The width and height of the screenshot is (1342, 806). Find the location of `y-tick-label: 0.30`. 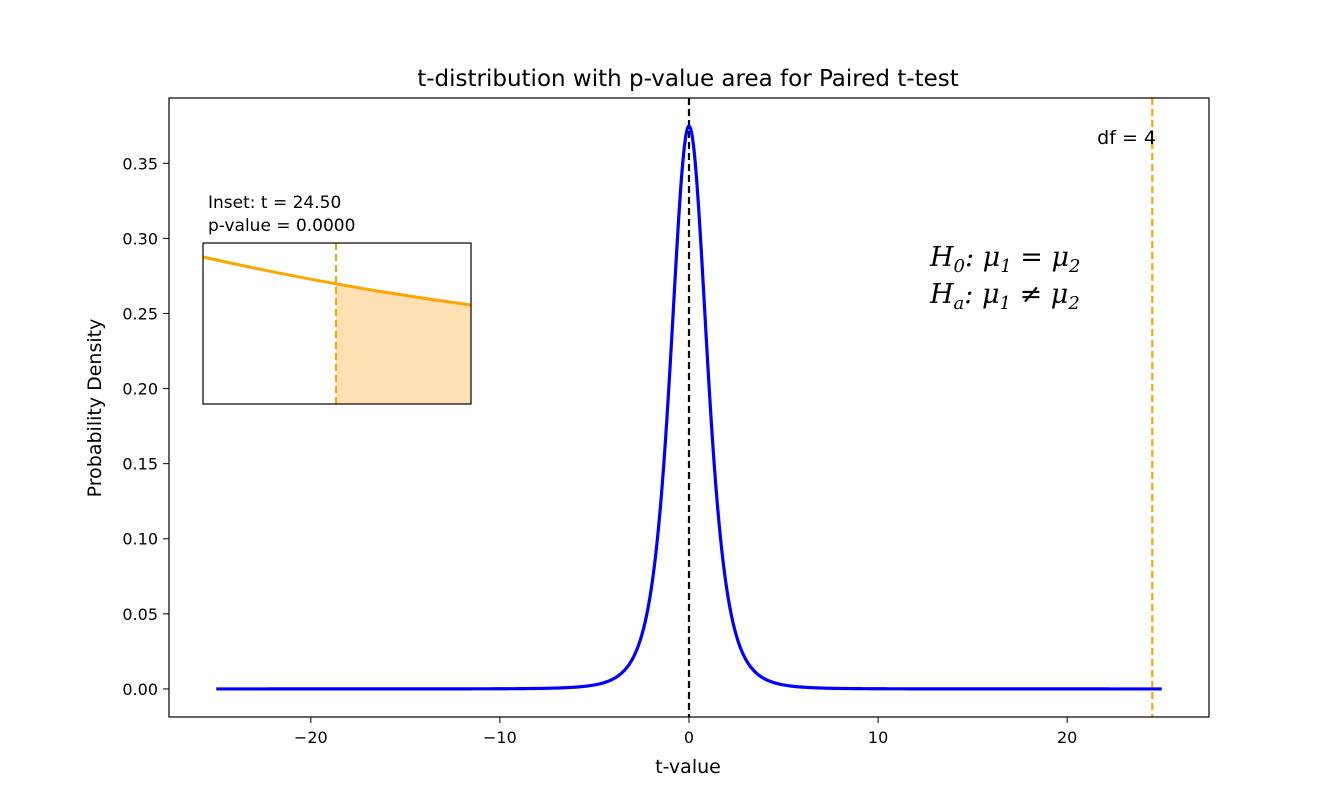

y-tick-label: 0.30 is located at coordinates (140, 238).